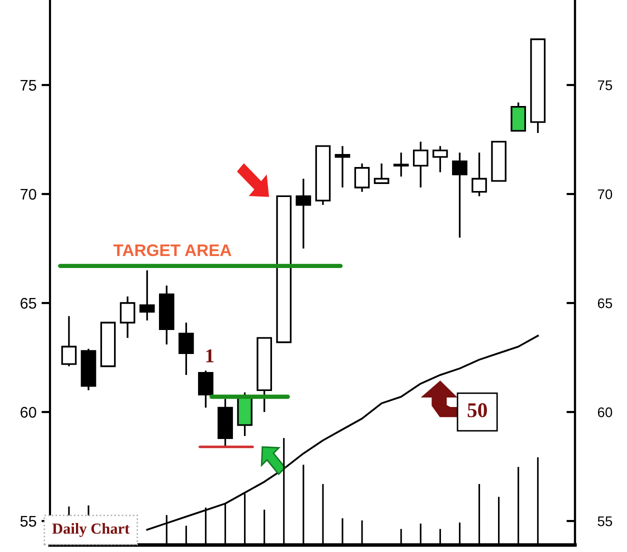  Describe the element at coordinates (28, 412) in the screenshot. I see `y-tick-label: 60` at that location.